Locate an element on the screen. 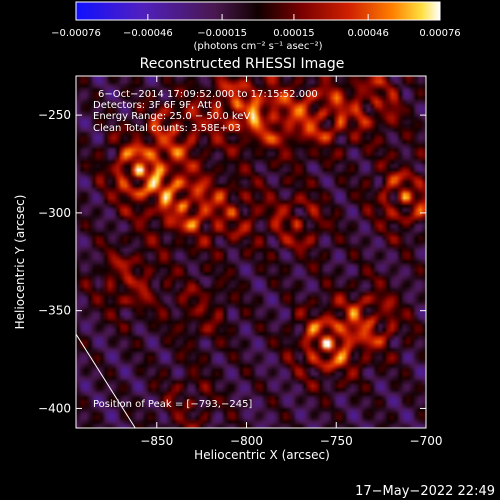  info-time-range: 6−Oct−2014 17:09:52.000 to 17:15:52.000 is located at coordinates (208, 94).